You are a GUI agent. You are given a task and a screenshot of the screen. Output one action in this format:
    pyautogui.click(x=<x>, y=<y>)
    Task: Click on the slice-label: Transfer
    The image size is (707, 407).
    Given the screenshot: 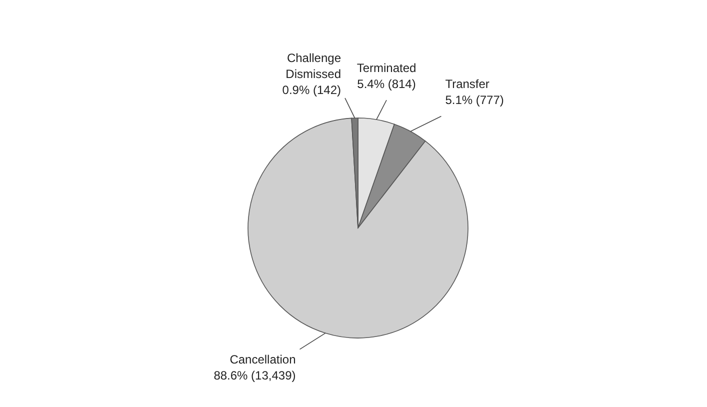 What is the action you would take?
    pyautogui.click(x=467, y=84)
    